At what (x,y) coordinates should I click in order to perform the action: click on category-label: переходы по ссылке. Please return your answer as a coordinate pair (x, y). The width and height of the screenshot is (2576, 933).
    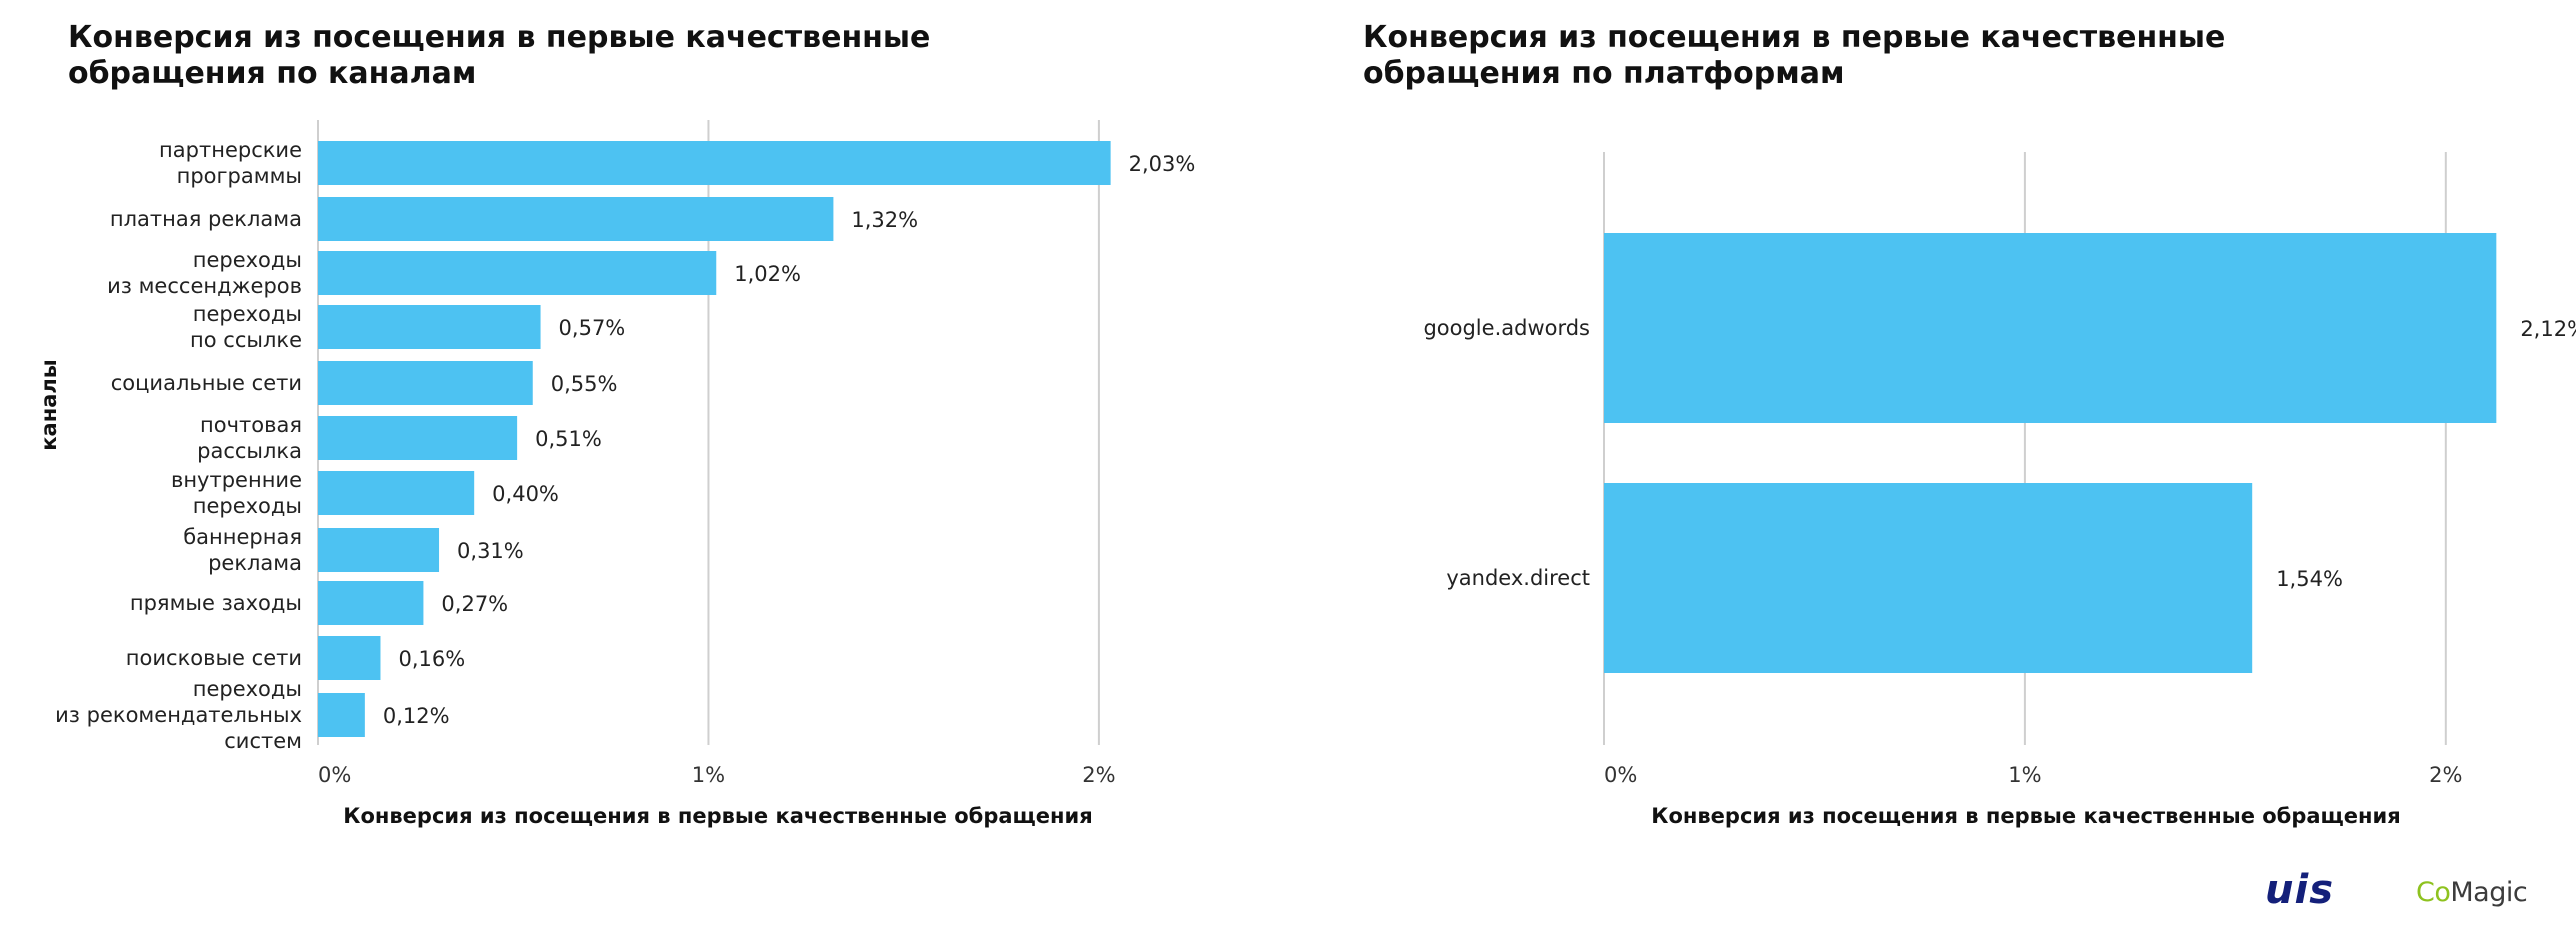
    Looking at the image, I should click on (246, 327).